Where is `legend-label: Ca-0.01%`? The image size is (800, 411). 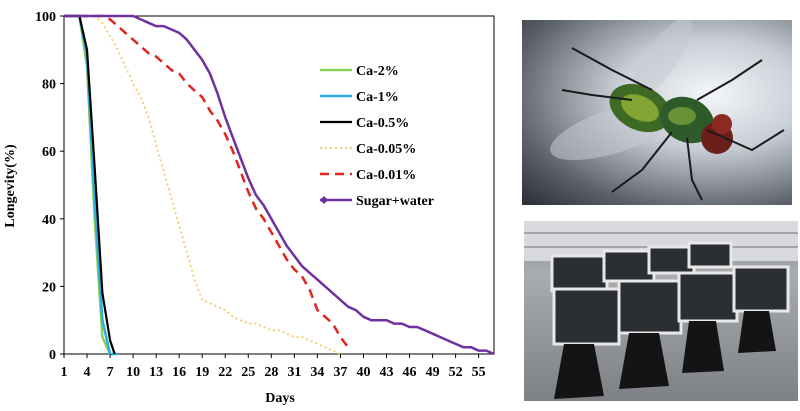
legend-label: Ca-0.01% is located at coordinates (386, 175).